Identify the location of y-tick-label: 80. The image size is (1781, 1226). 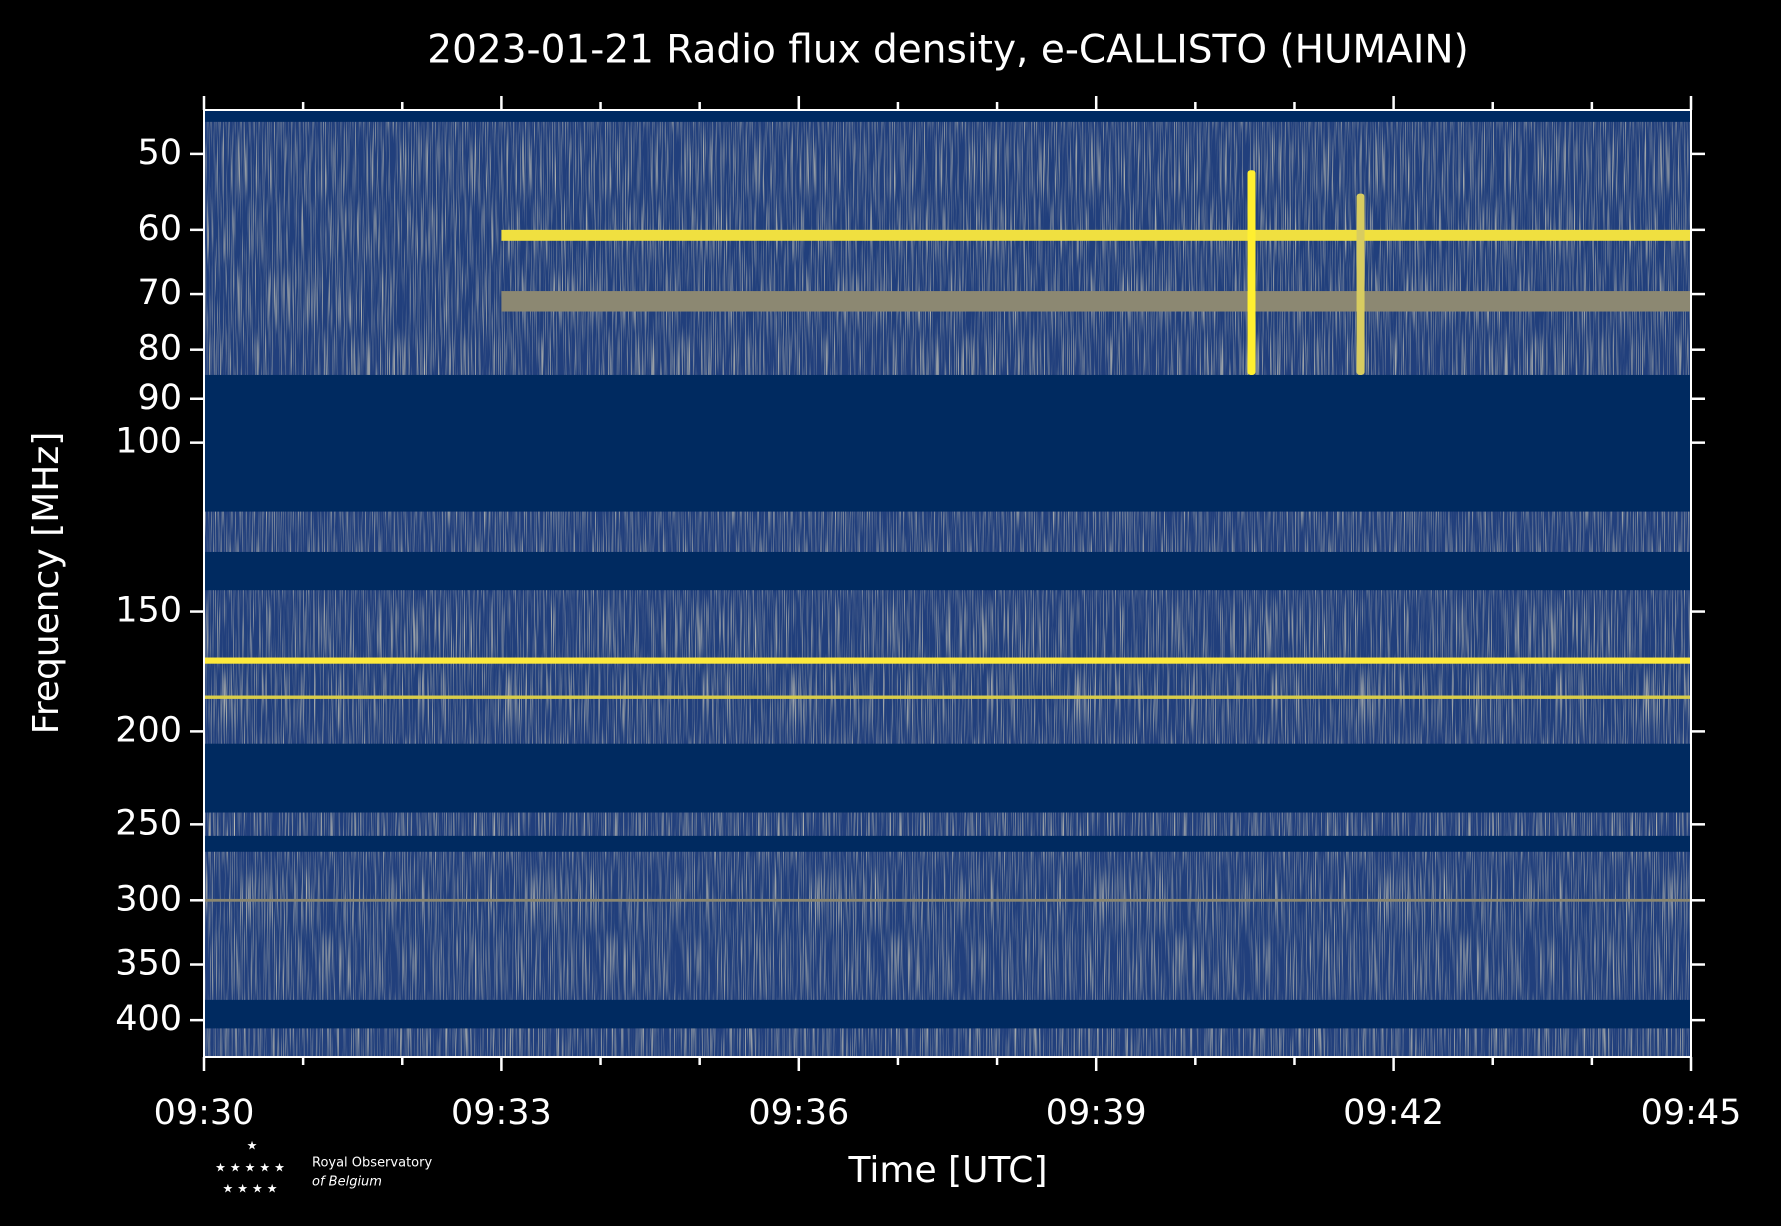
(159, 349).